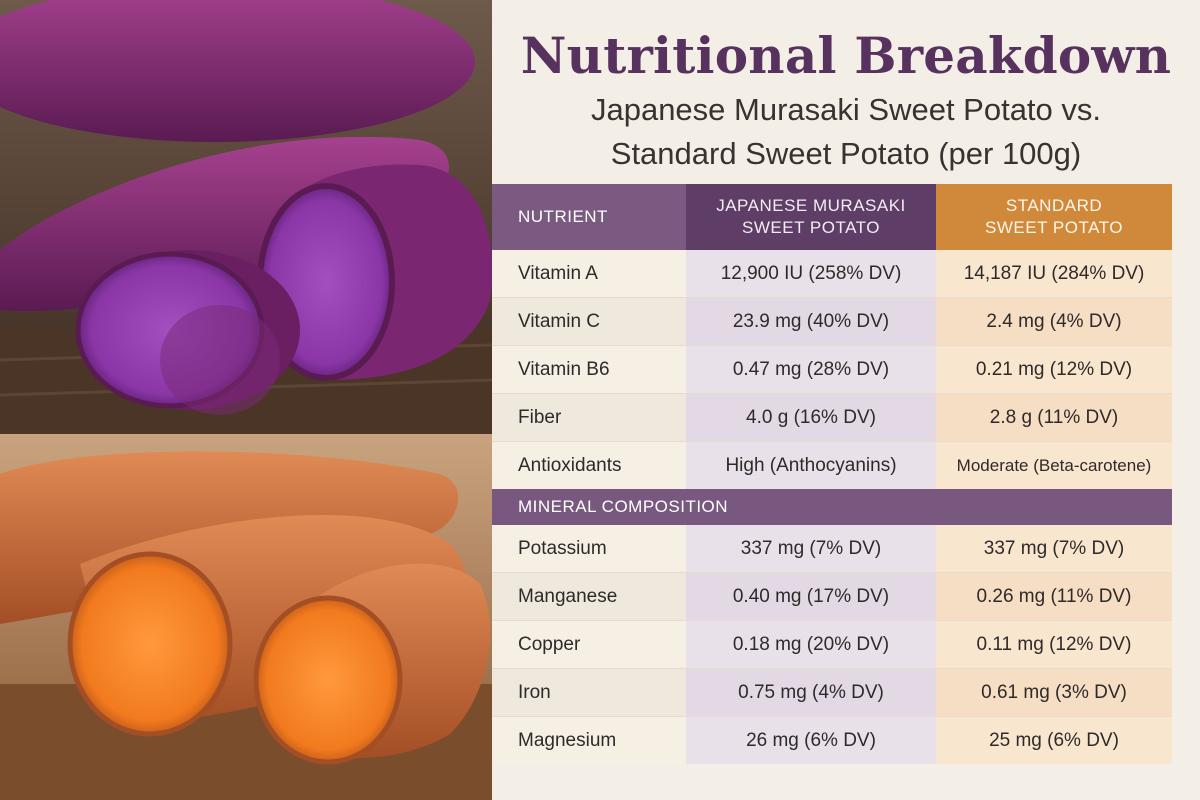  Describe the element at coordinates (846, 55) in the screenshot. I see `page-title: Nutritional Breakdown` at that location.